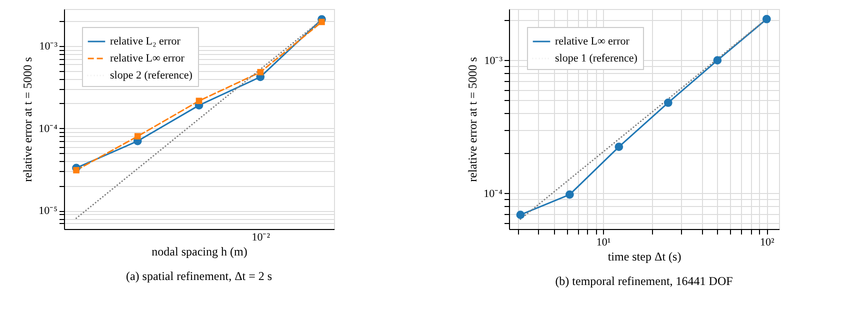 Image resolution: width=852 pixels, height=315 pixels. What do you see at coordinates (48, 211) in the screenshot?
I see `y-tick-label: 10⁻⁵` at bounding box center [48, 211].